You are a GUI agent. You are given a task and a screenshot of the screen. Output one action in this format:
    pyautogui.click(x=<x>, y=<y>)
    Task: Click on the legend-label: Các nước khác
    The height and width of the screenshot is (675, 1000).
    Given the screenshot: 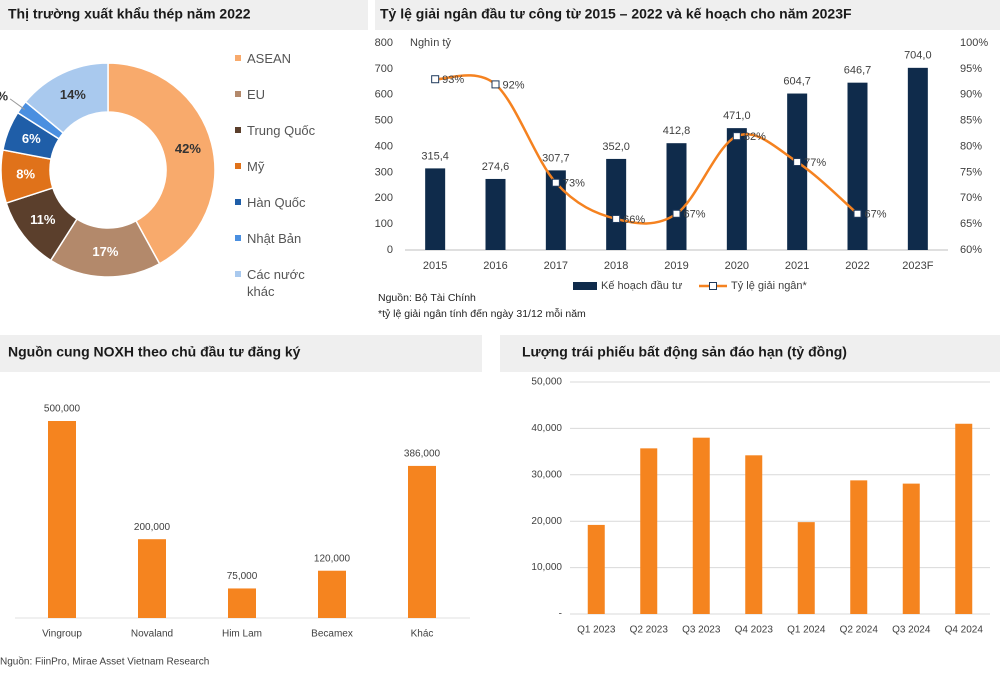 What is the action you would take?
    pyautogui.click(x=276, y=283)
    